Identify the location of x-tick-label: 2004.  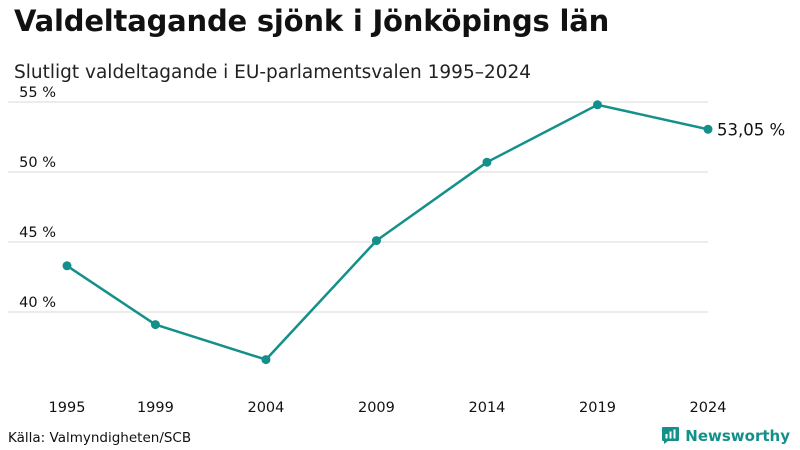
(265, 408).